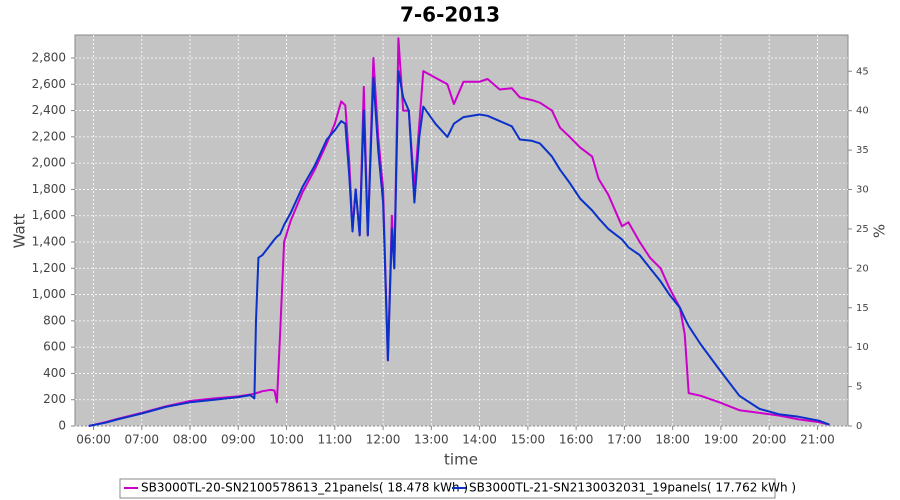  What do you see at coordinates (450, 15) in the screenshot?
I see `chart-title: 7-6-2013` at bounding box center [450, 15].